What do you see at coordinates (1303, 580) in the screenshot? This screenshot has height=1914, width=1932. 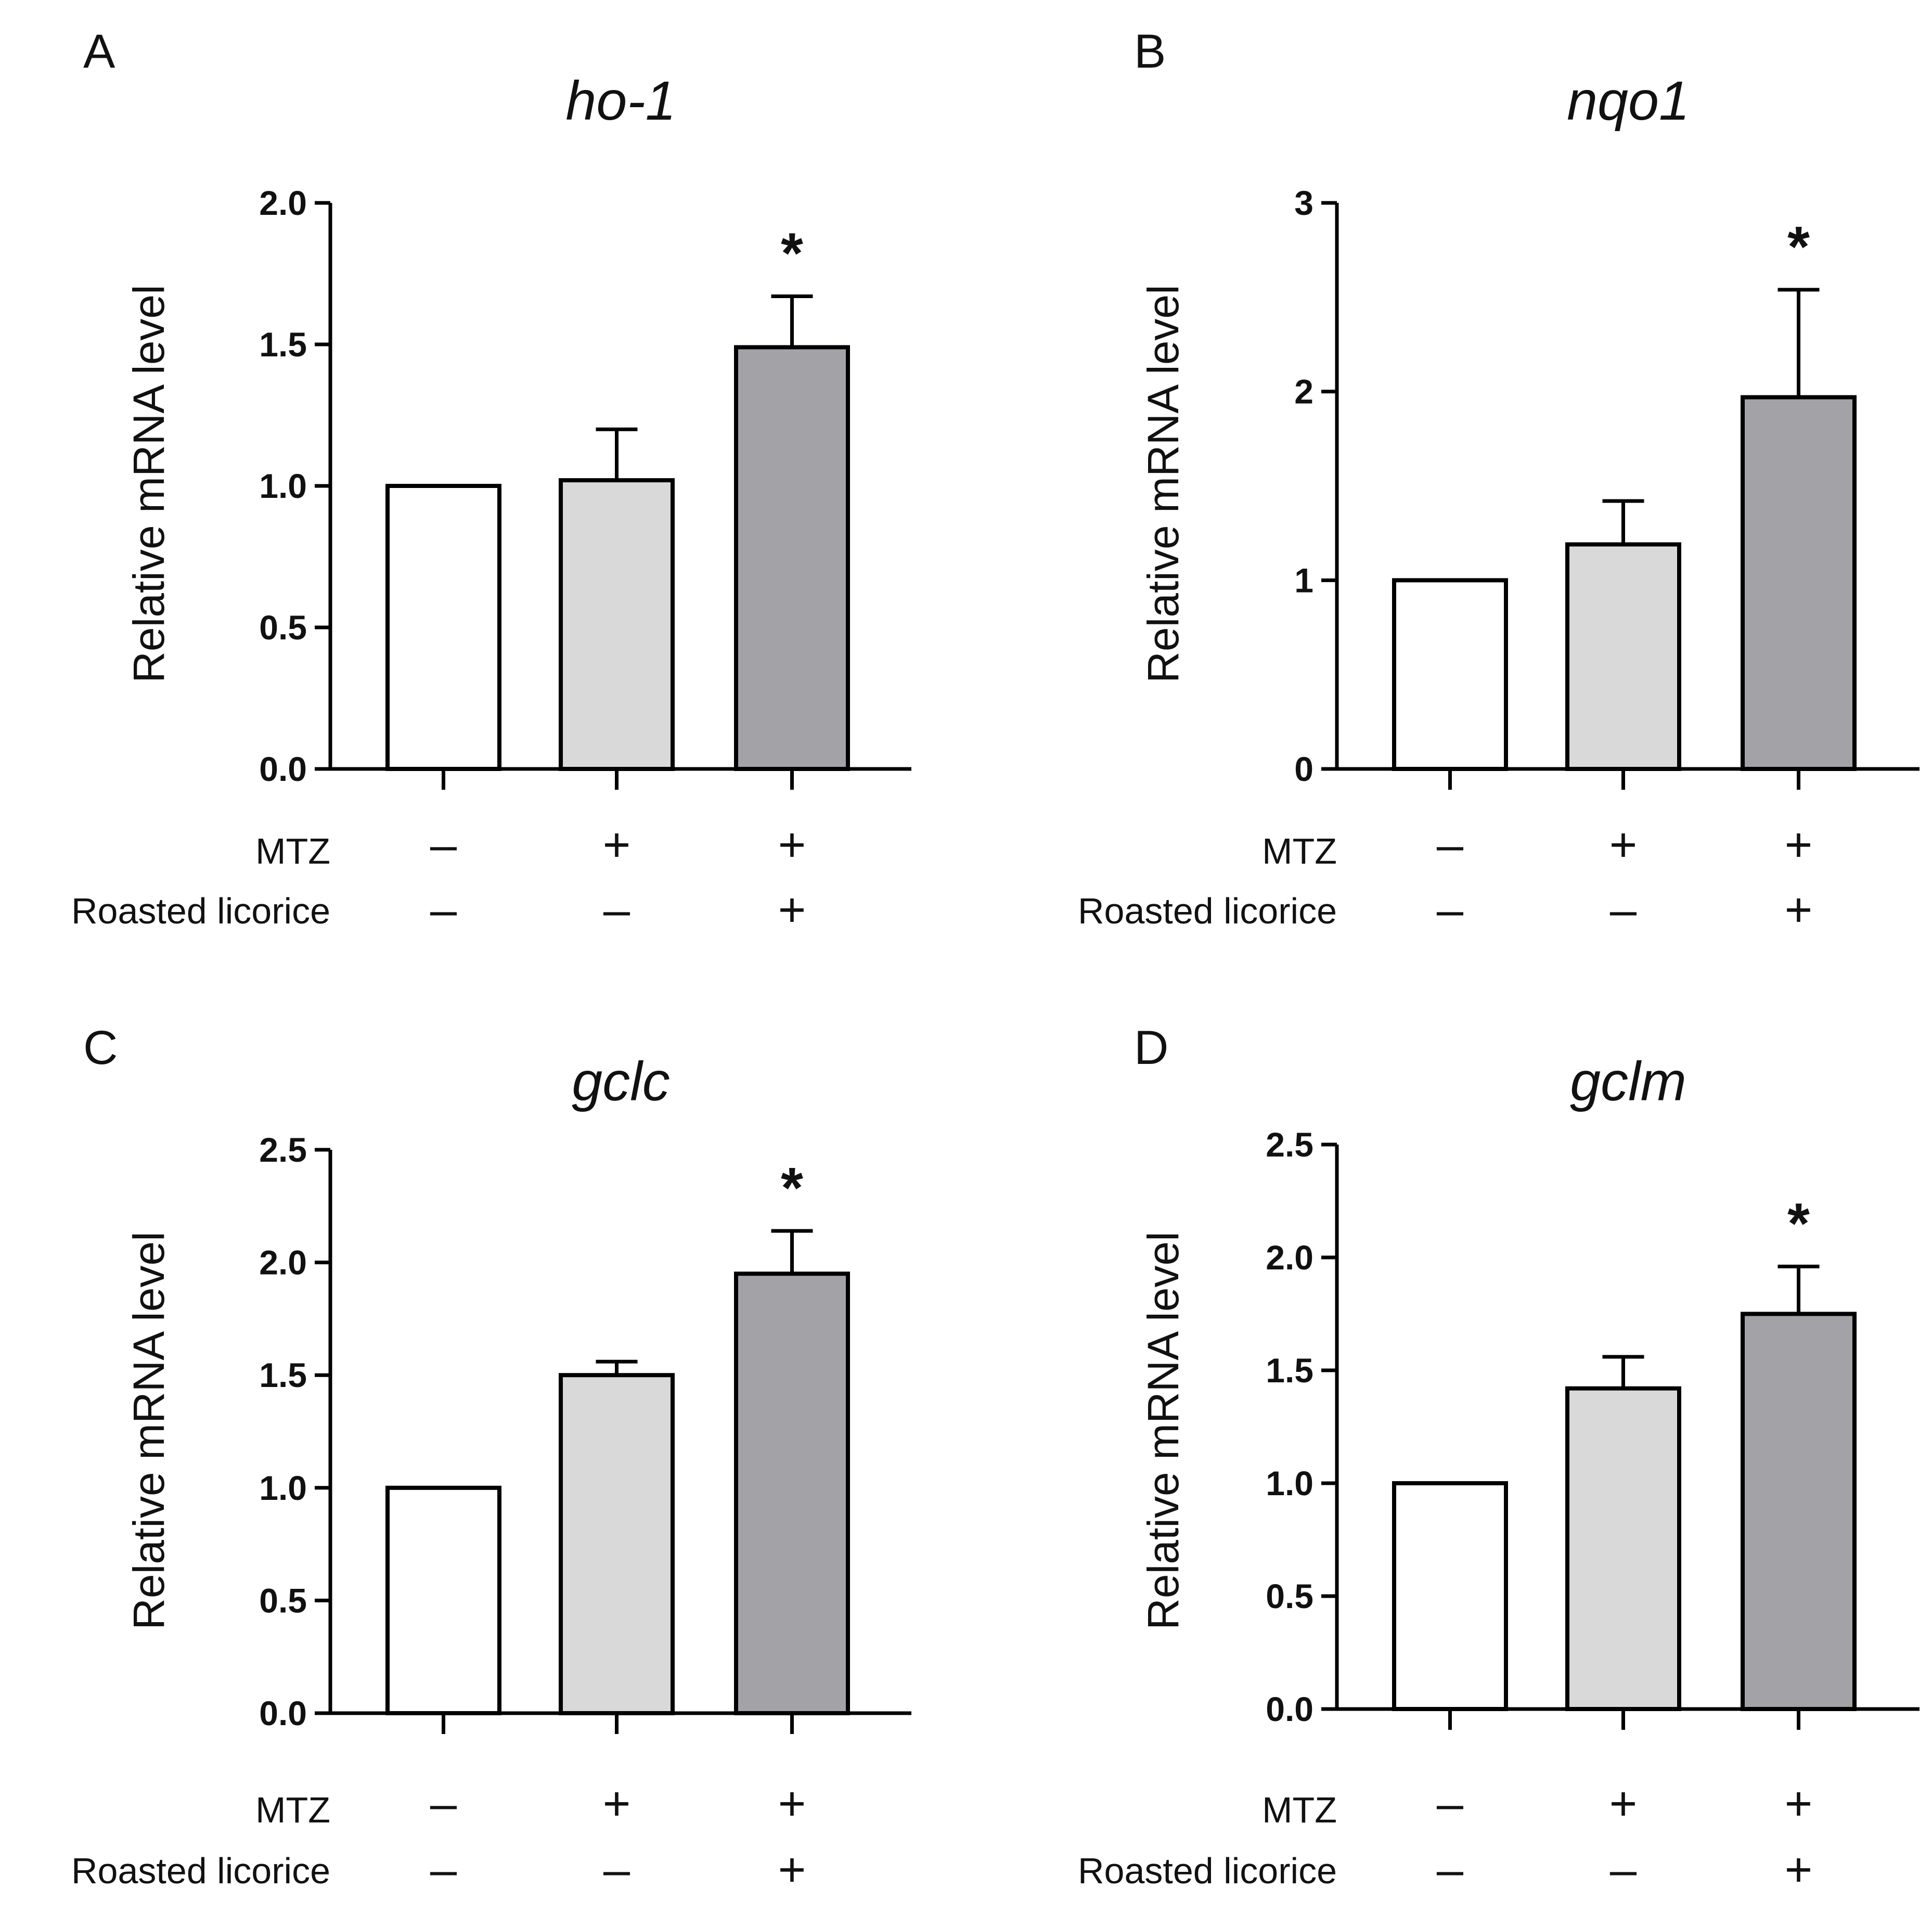 I see `y-tick-label: 1` at bounding box center [1303, 580].